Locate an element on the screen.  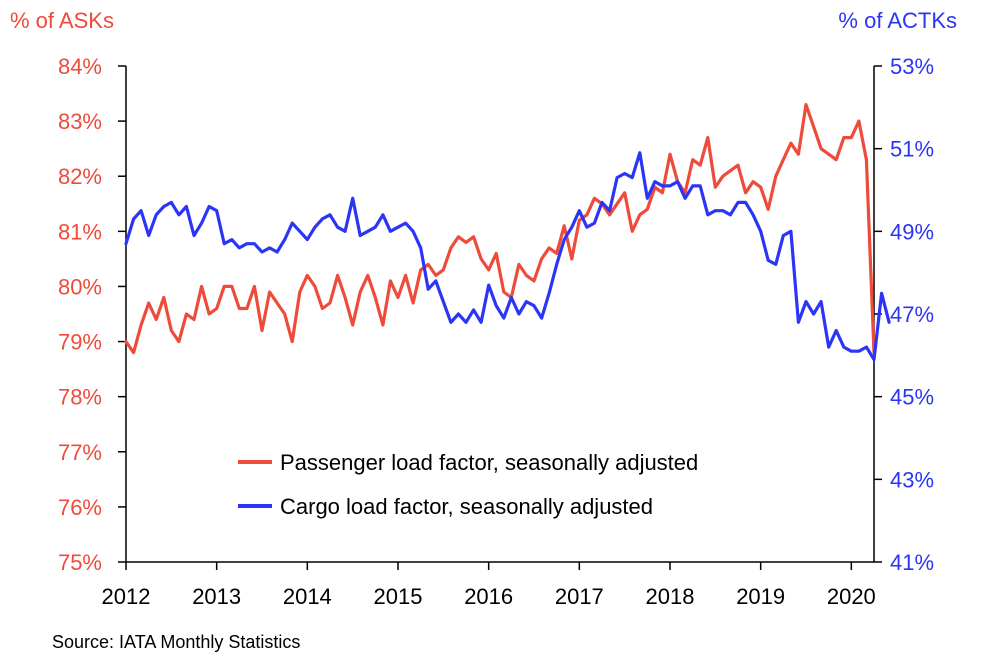
source-note: Source: IATA Monthly Statistics is located at coordinates (176, 642).